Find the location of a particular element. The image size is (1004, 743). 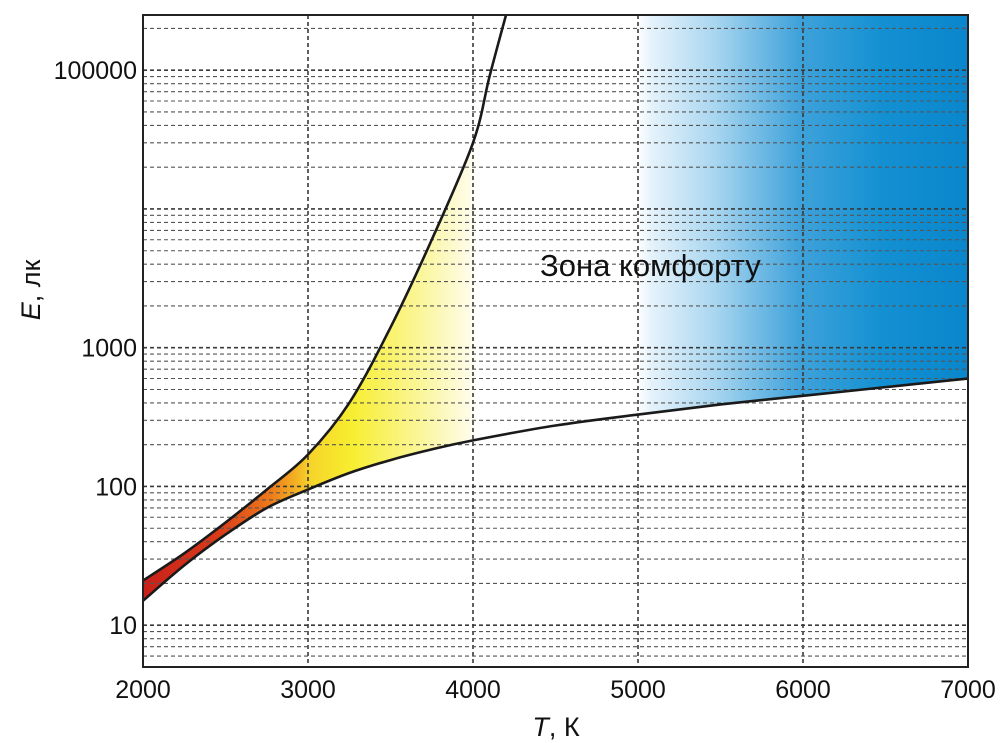

y-axis-unit: , лк is located at coordinates (31, 281).